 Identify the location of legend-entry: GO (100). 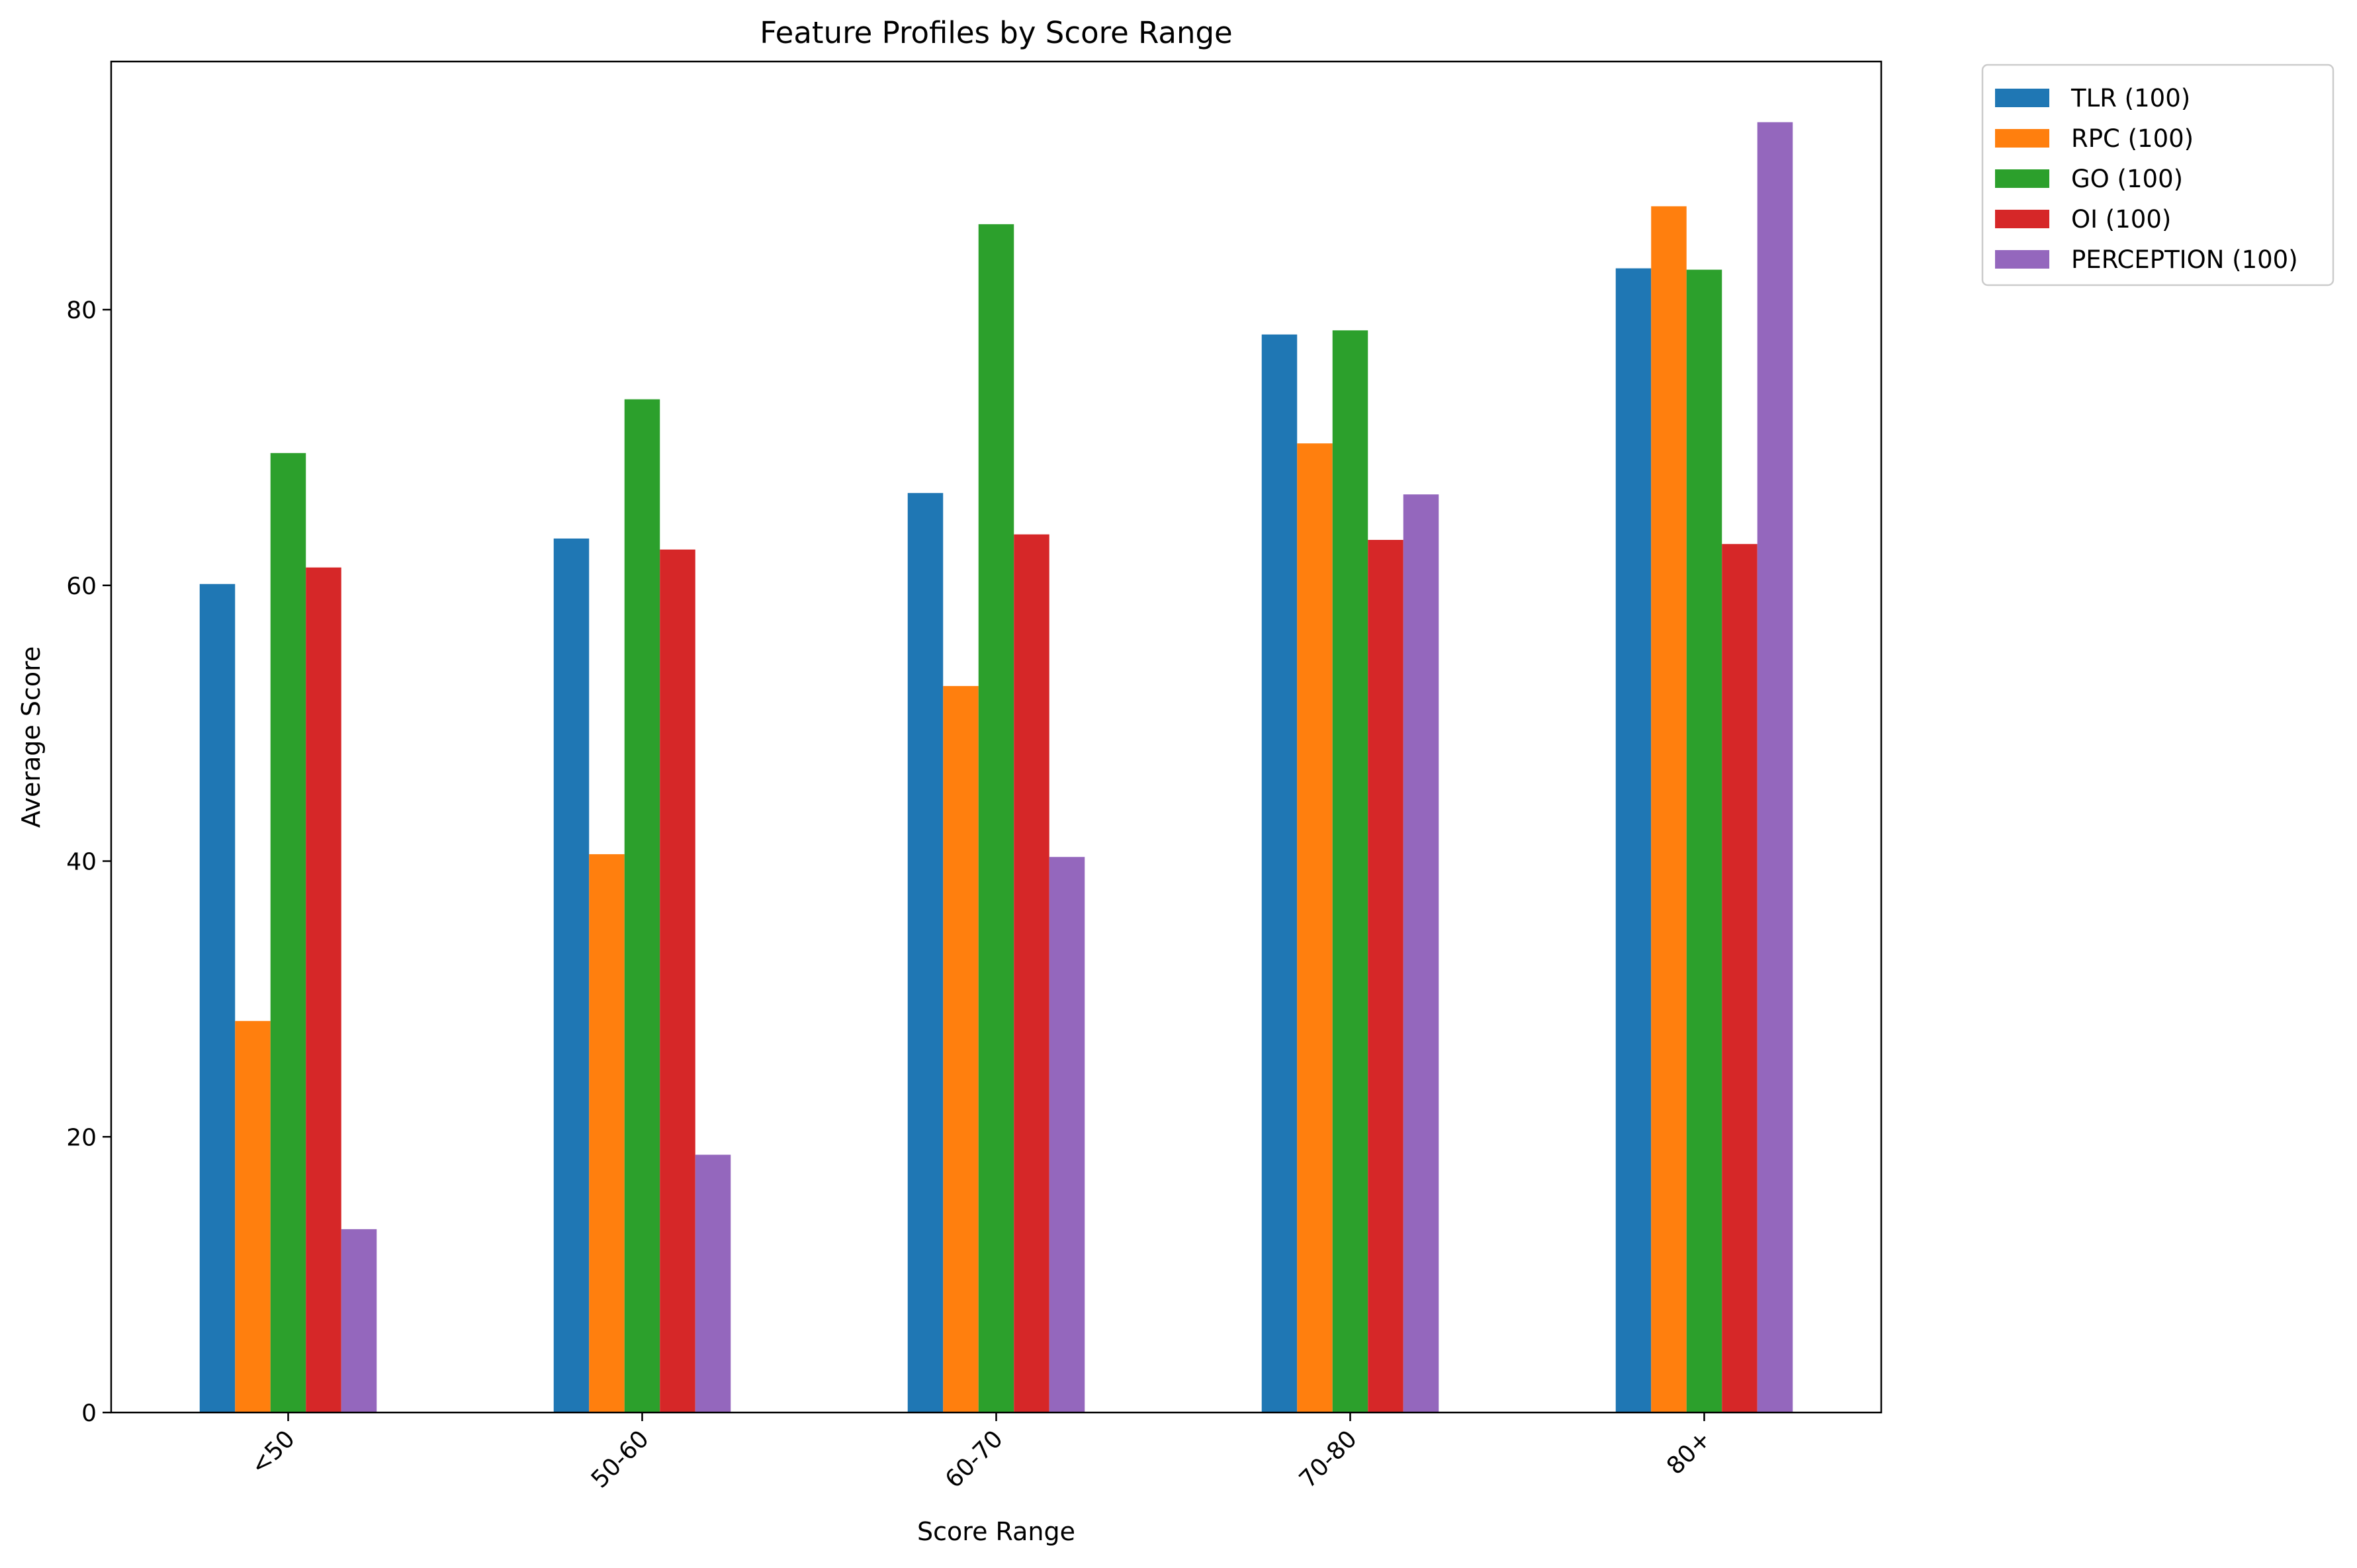
(2127, 179).